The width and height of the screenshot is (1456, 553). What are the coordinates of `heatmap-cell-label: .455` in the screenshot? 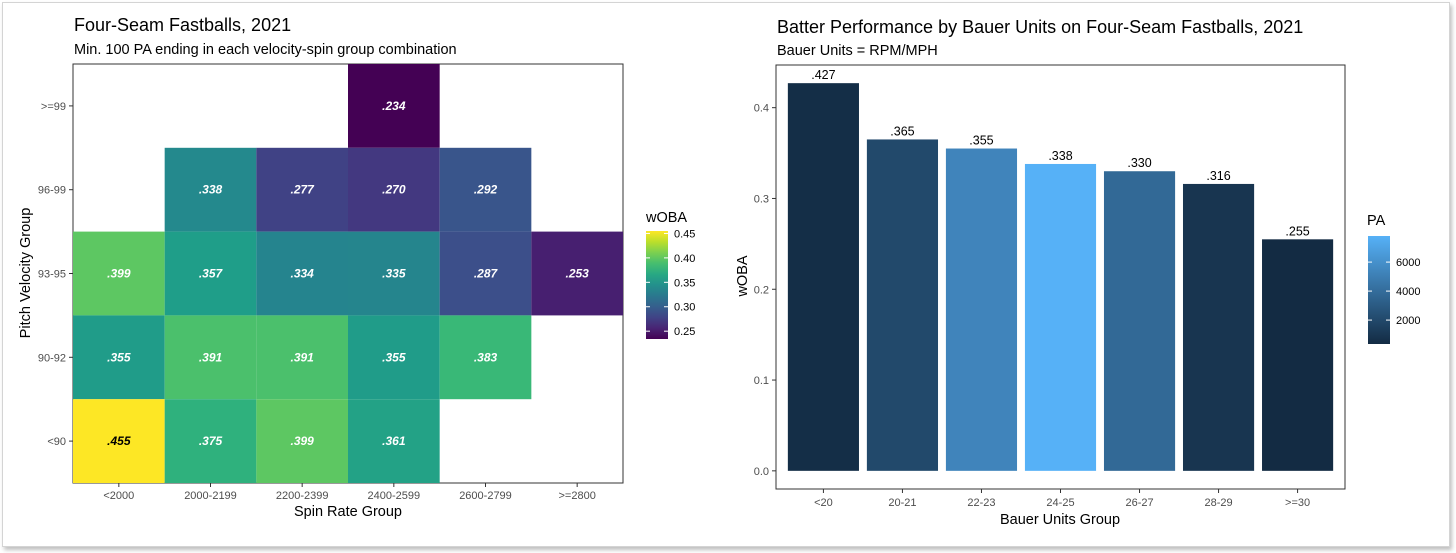 It's located at (119, 441).